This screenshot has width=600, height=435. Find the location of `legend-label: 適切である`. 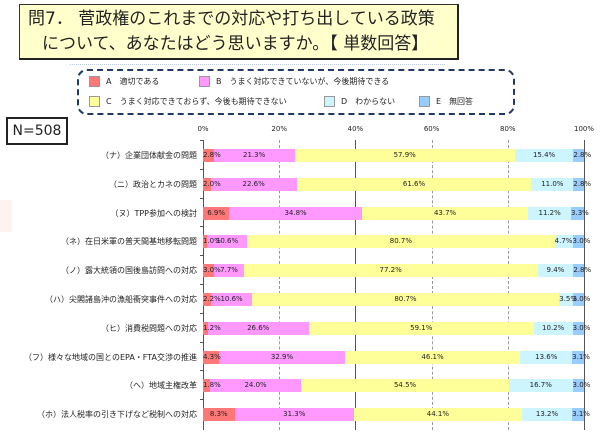

legend-label: 適切である is located at coordinates (139, 81).